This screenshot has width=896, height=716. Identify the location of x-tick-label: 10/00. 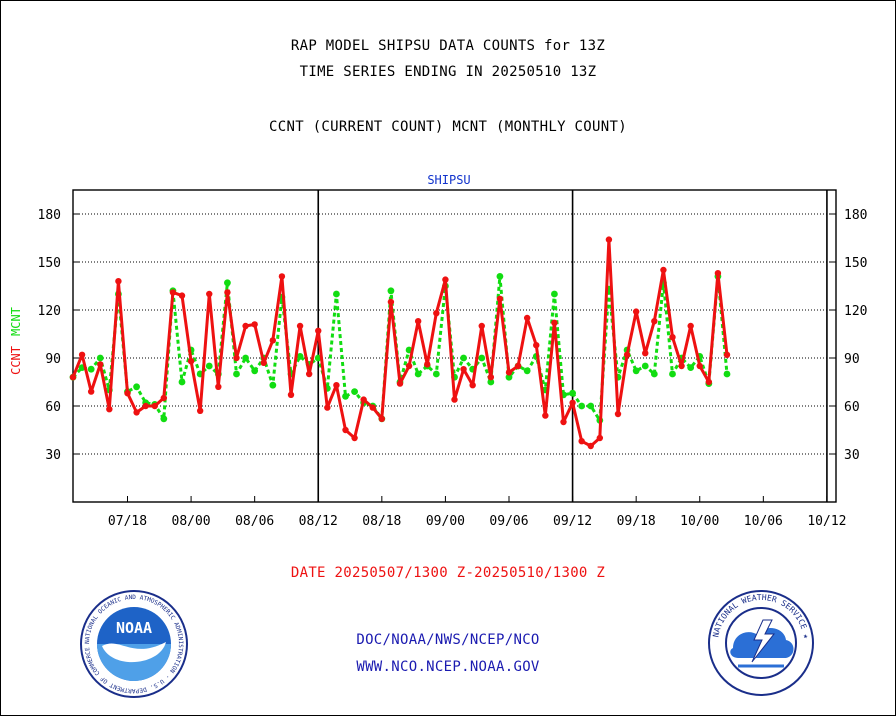
(699, 521).